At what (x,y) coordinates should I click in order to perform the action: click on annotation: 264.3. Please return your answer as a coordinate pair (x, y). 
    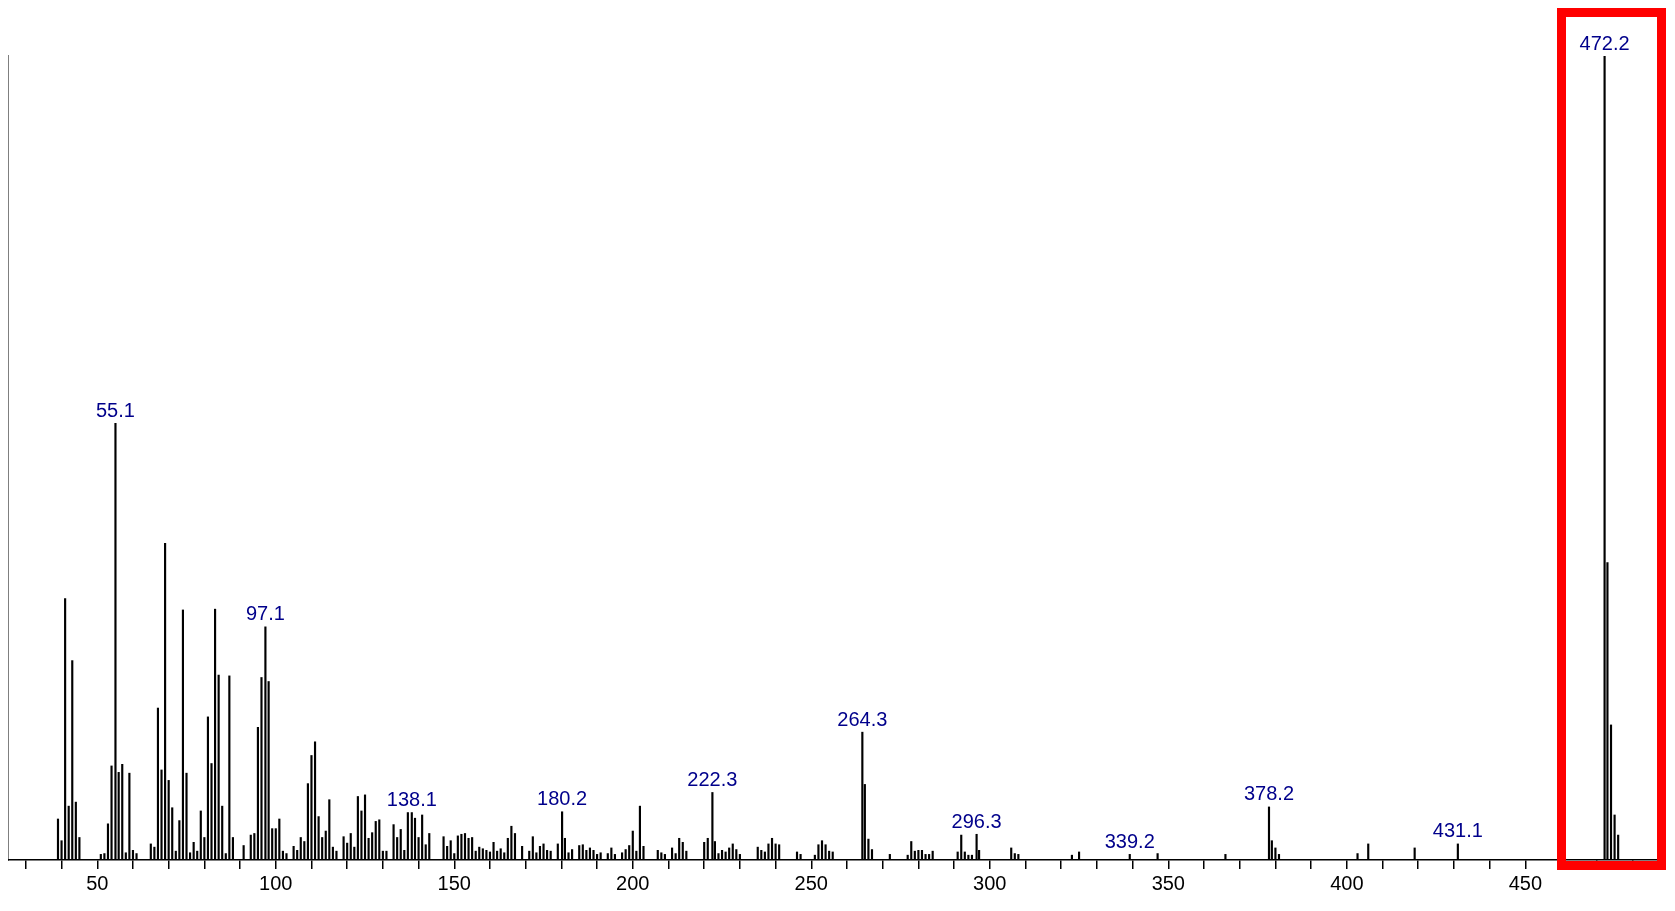
    Looking at the image, I should click on (862, 718).